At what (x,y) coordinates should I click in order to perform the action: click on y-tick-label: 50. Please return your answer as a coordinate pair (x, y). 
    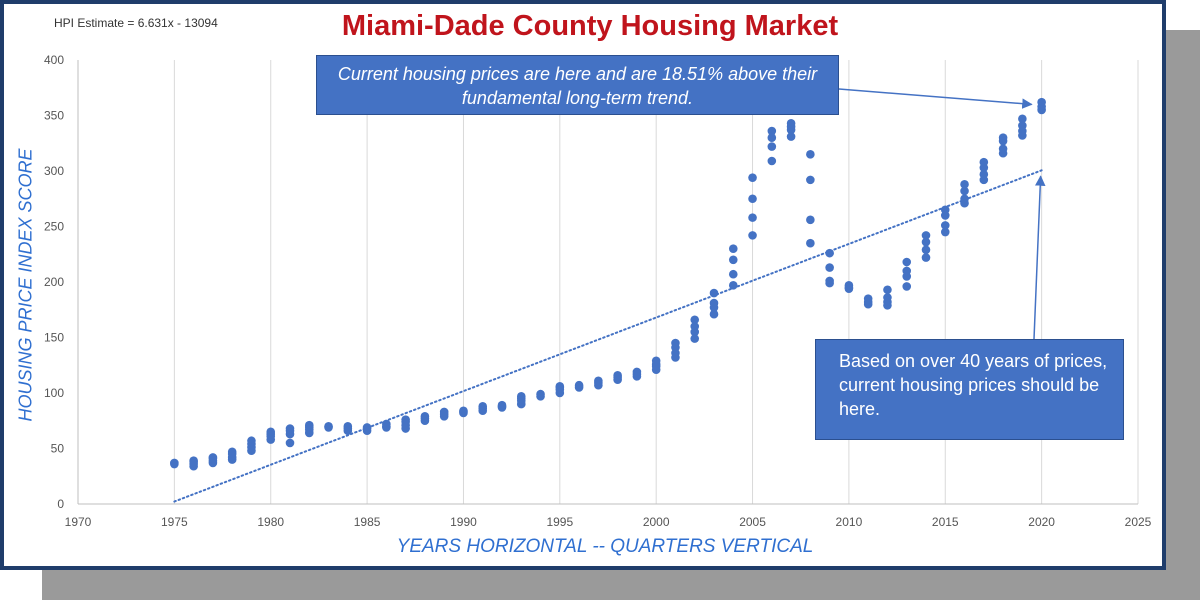
    Looking at the image, I should click on (58, 449).